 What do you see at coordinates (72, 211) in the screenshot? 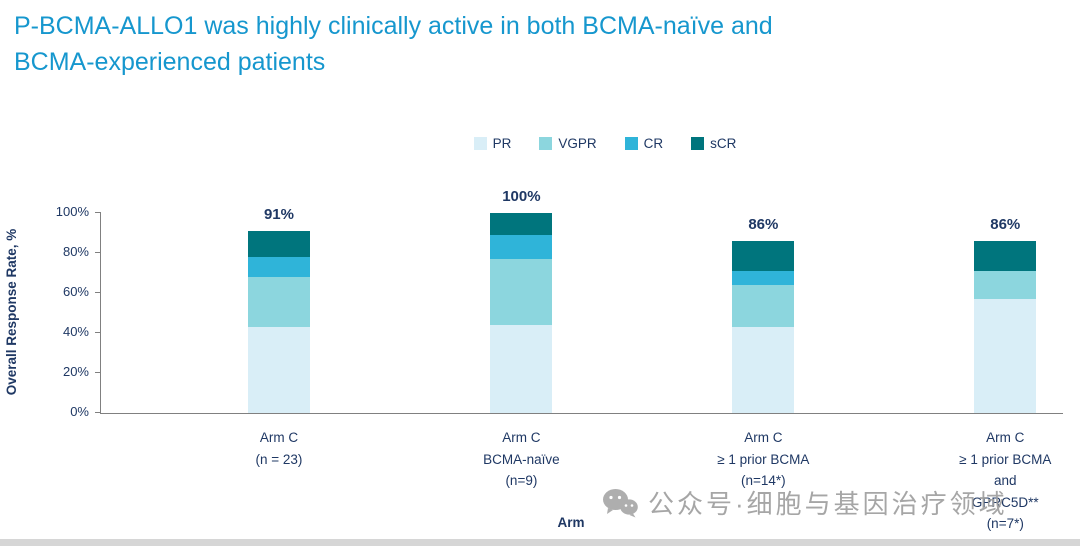
I see `y-tick-label: 100%` at bounding box center [72, 211].